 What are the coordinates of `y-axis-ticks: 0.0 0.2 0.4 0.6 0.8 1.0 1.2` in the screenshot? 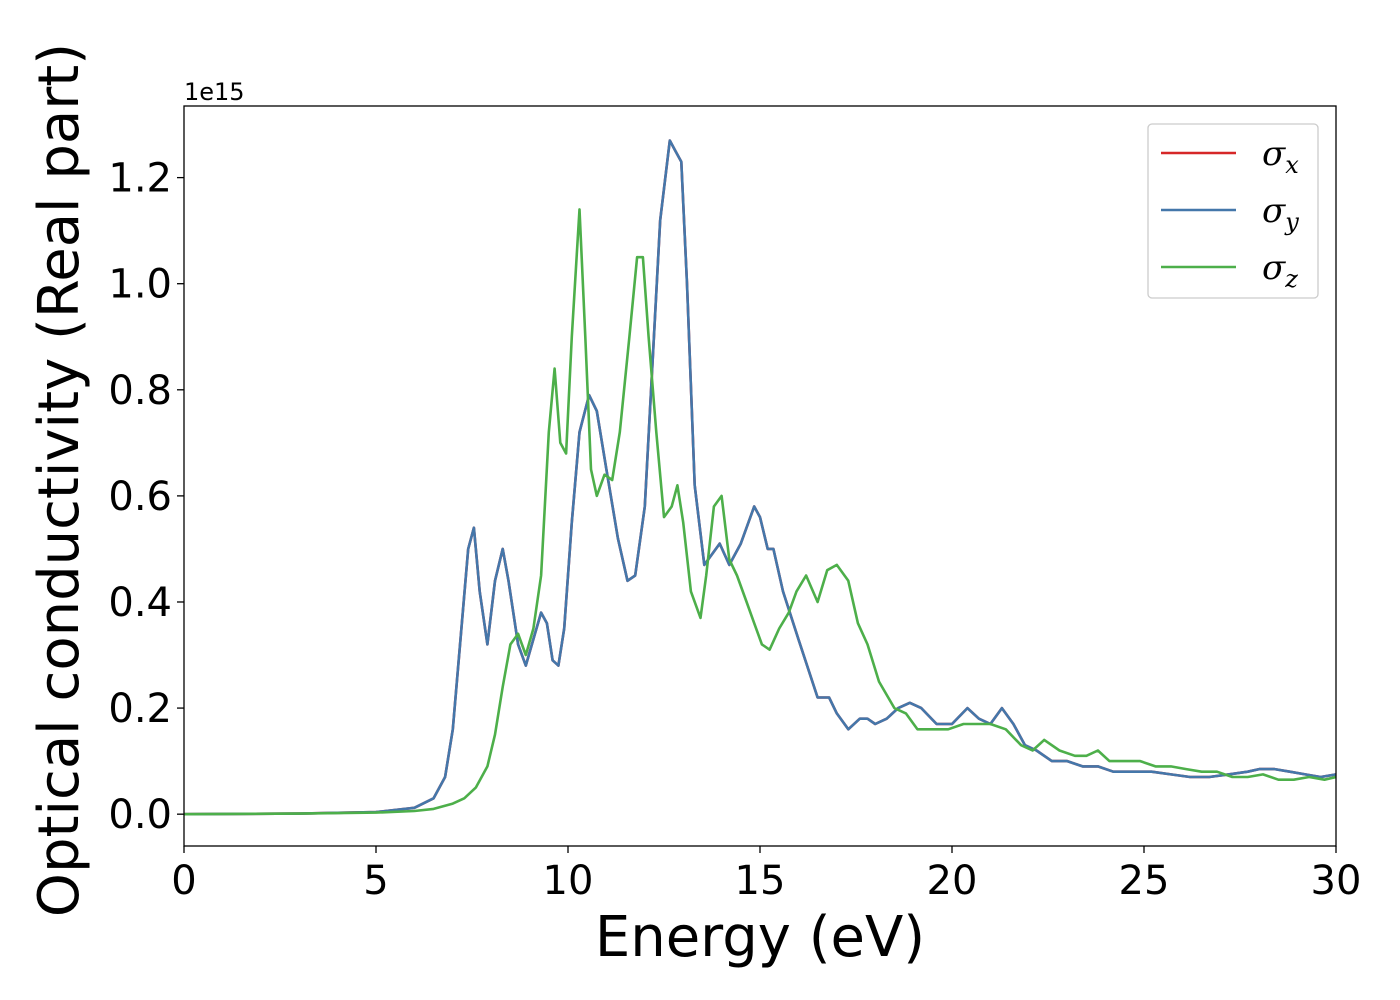 It's located at (146, 497).